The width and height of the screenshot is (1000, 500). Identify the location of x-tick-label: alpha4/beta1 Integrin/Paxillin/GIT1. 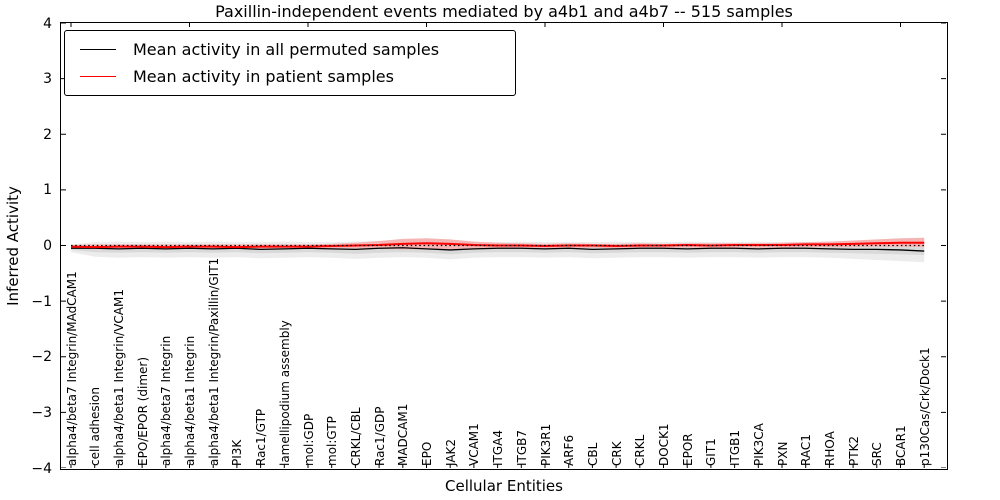
(214, 361).